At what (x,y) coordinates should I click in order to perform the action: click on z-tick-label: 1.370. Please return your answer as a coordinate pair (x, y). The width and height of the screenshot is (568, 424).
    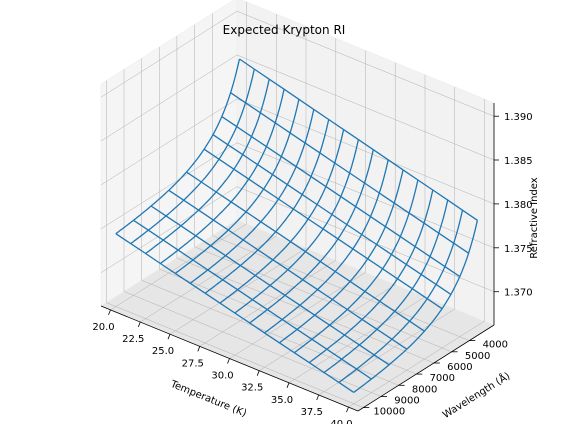
    Looking at the image, I should click on (518, 293).